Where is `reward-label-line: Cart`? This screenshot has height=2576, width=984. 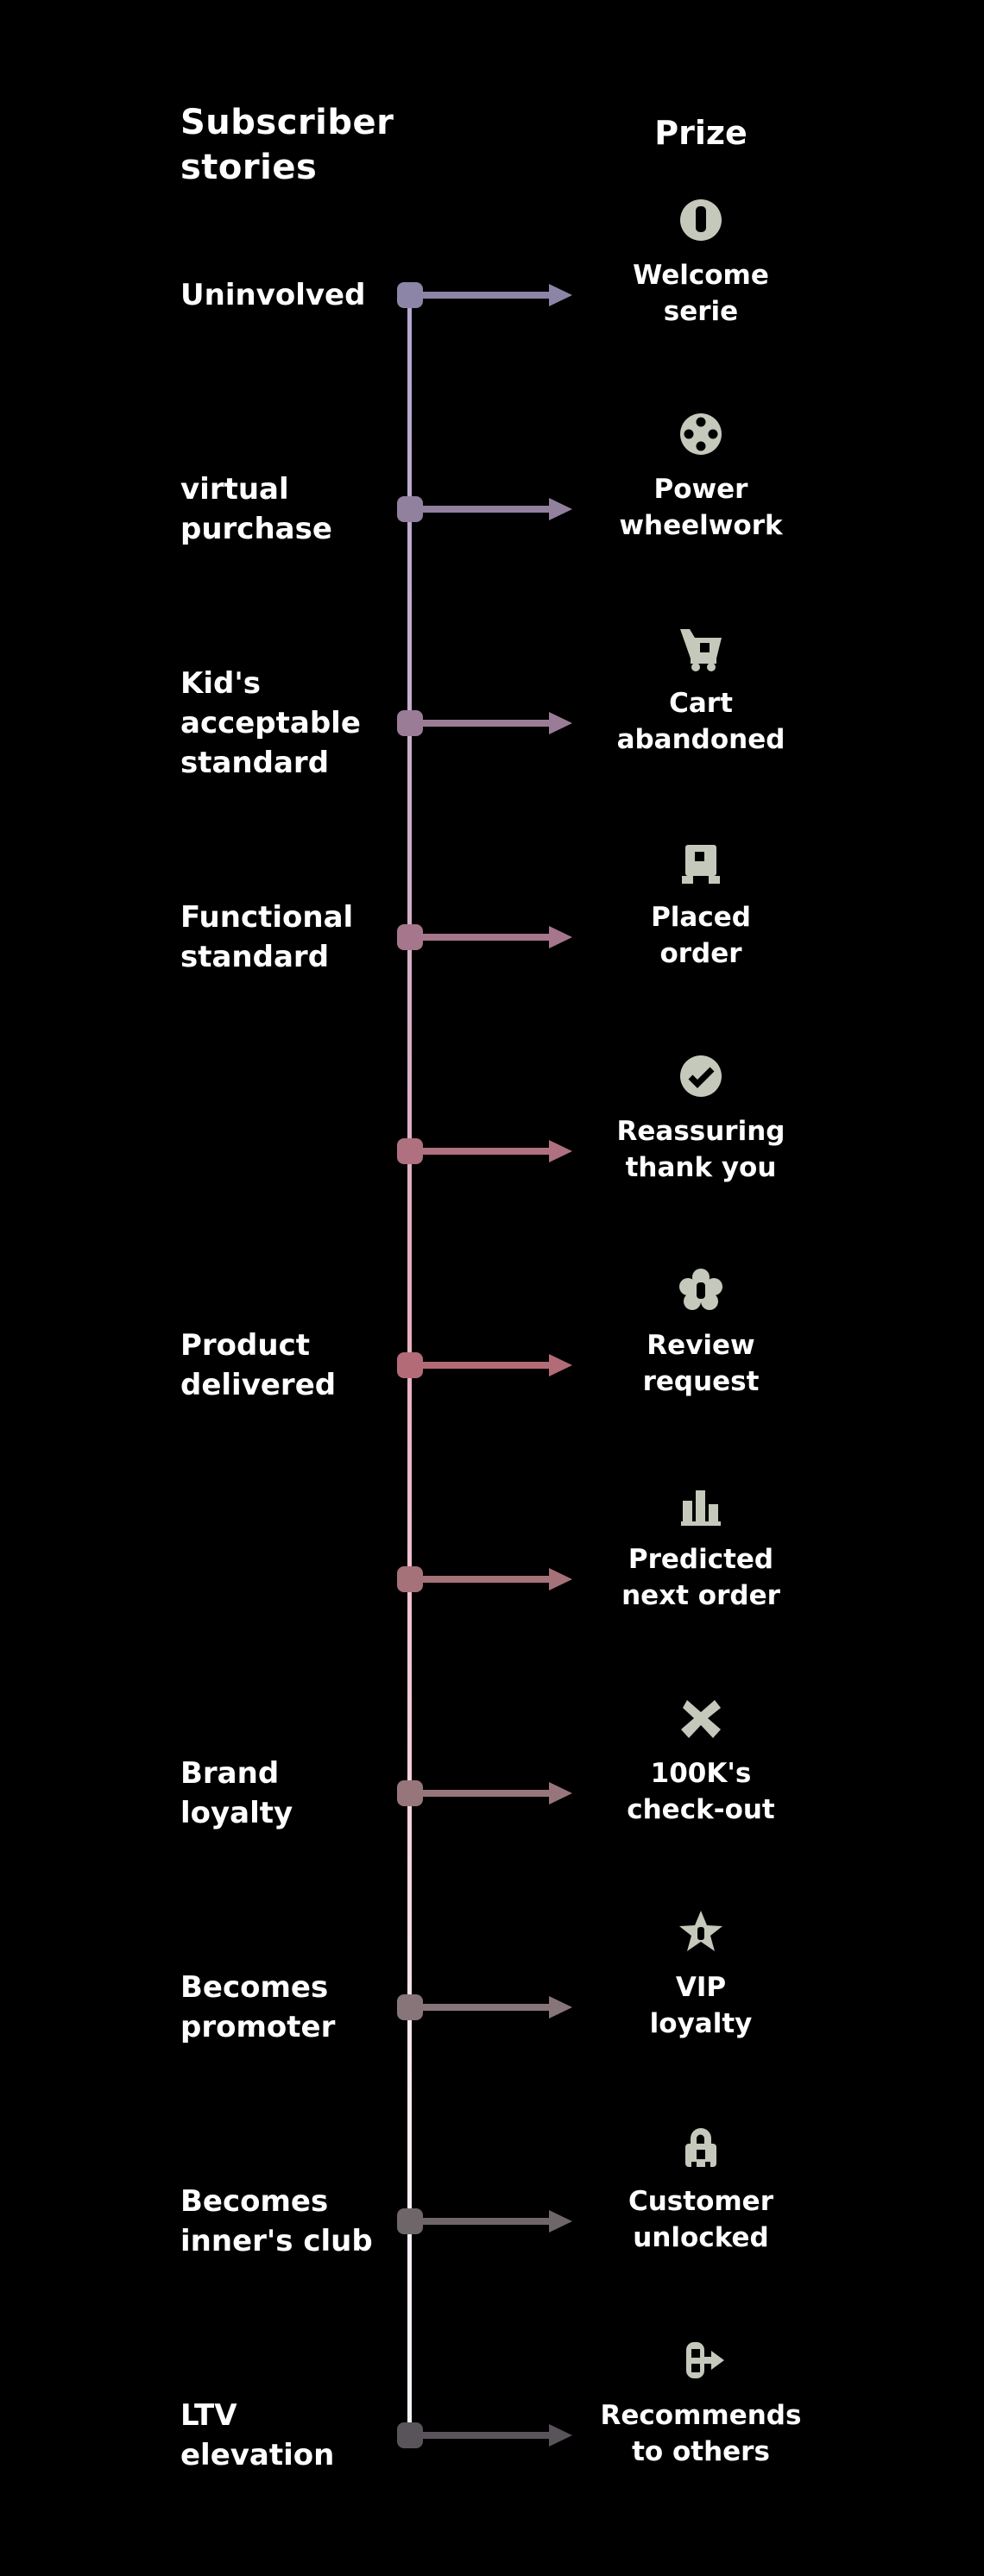
reward-label-line: Cart is located at coordinates (701, 704).